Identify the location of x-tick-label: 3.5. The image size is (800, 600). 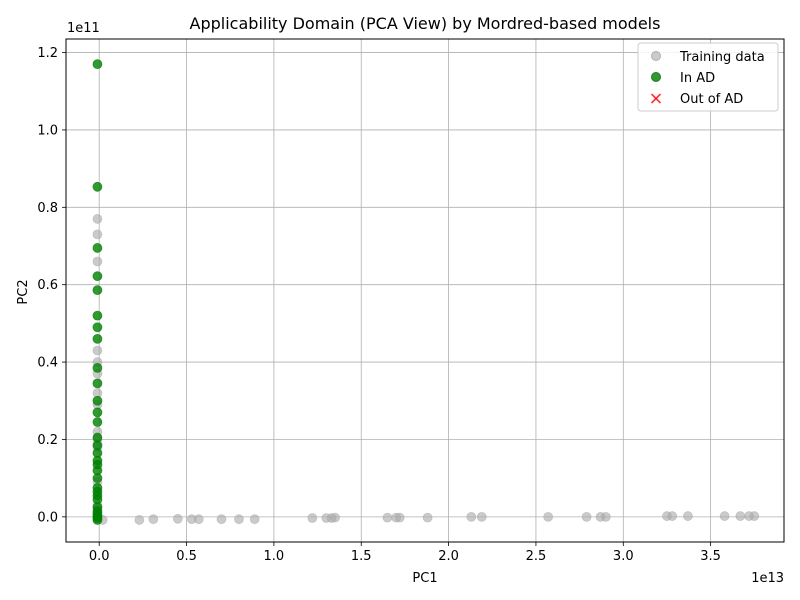
(710, 556).